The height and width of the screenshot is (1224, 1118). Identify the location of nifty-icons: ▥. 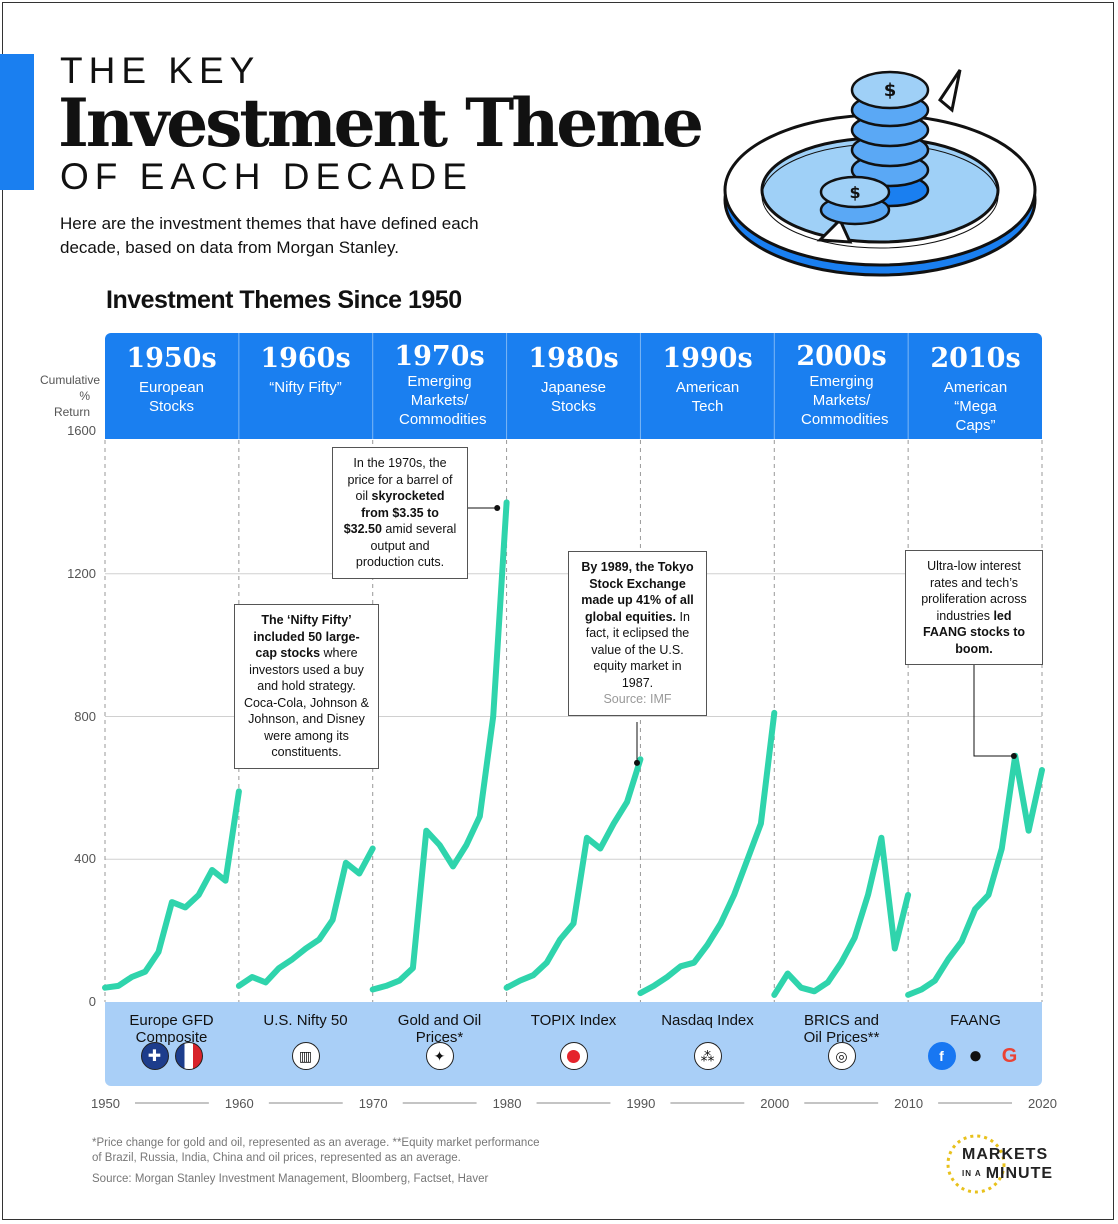
(305, 1056).